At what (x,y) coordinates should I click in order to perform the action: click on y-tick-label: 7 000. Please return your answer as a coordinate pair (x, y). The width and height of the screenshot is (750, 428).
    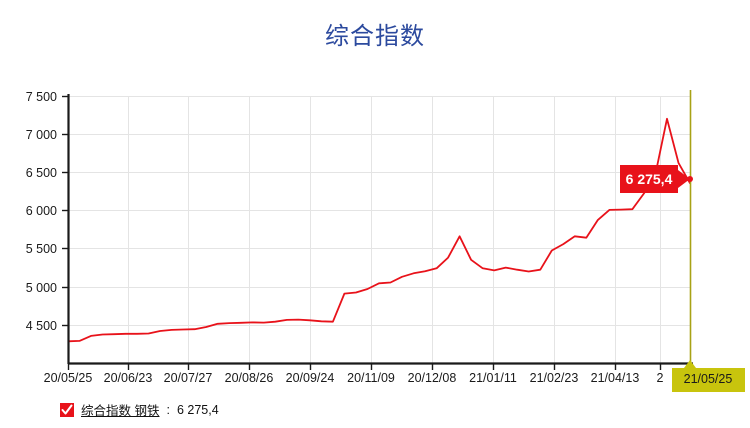
    Looking at the image, I should click on (41, 135).